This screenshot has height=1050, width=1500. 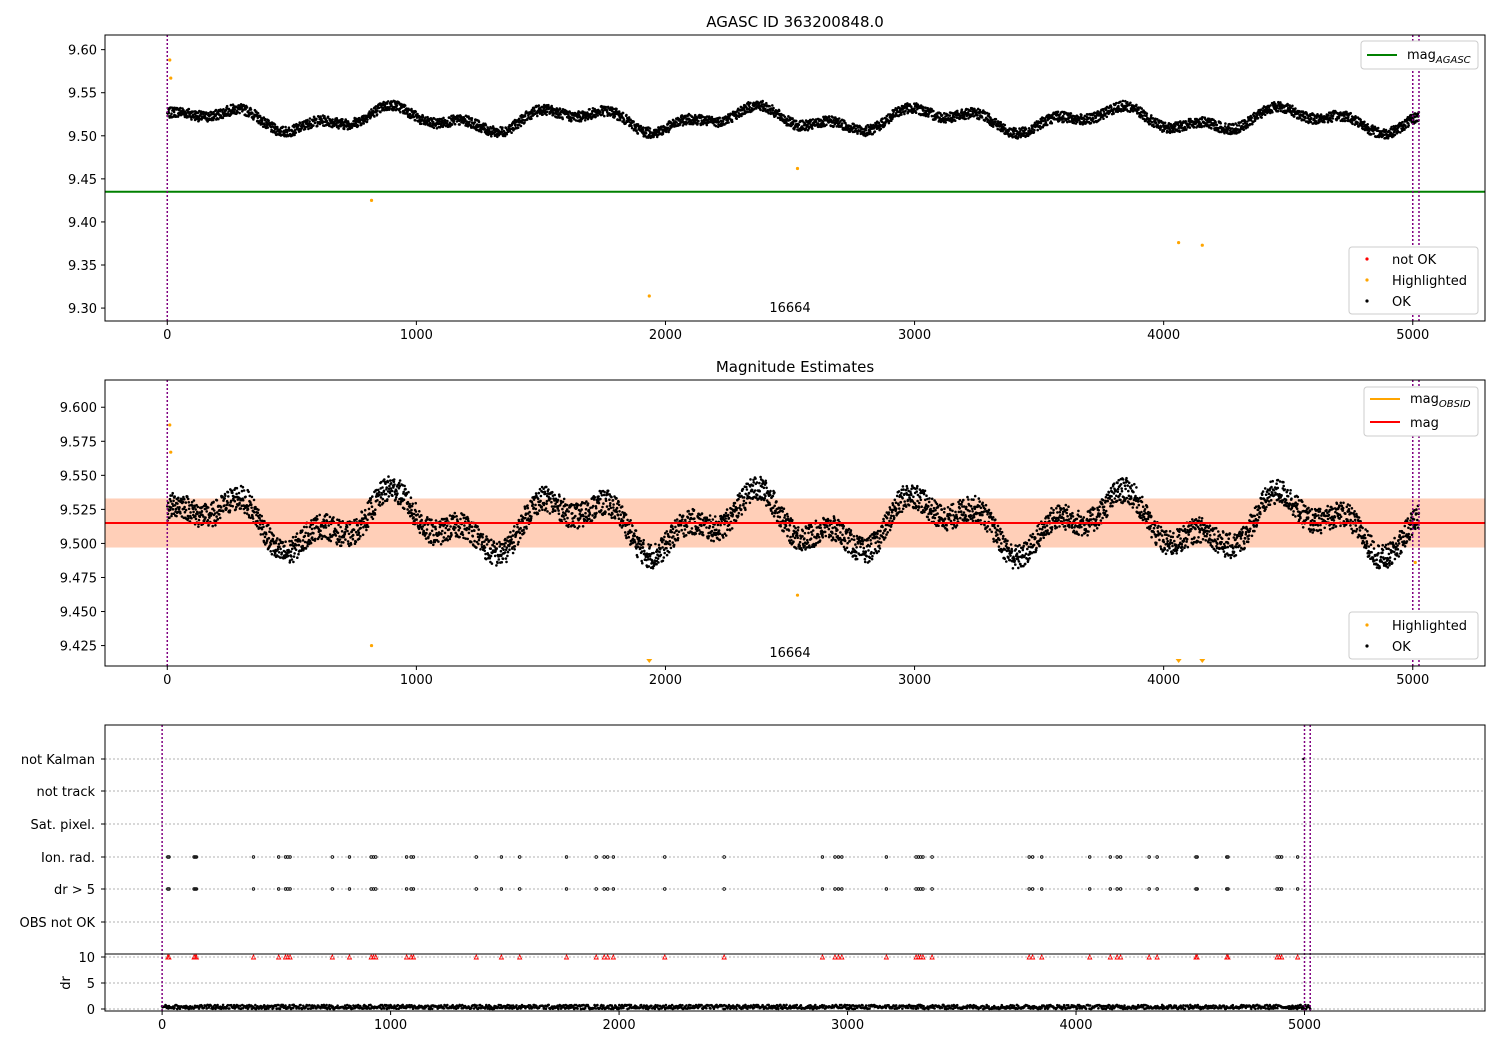 What do you see at coordinates (82, 223) in the screenshot?
I see `y-tick-label: 9.40` at bounding box center [82, 223].